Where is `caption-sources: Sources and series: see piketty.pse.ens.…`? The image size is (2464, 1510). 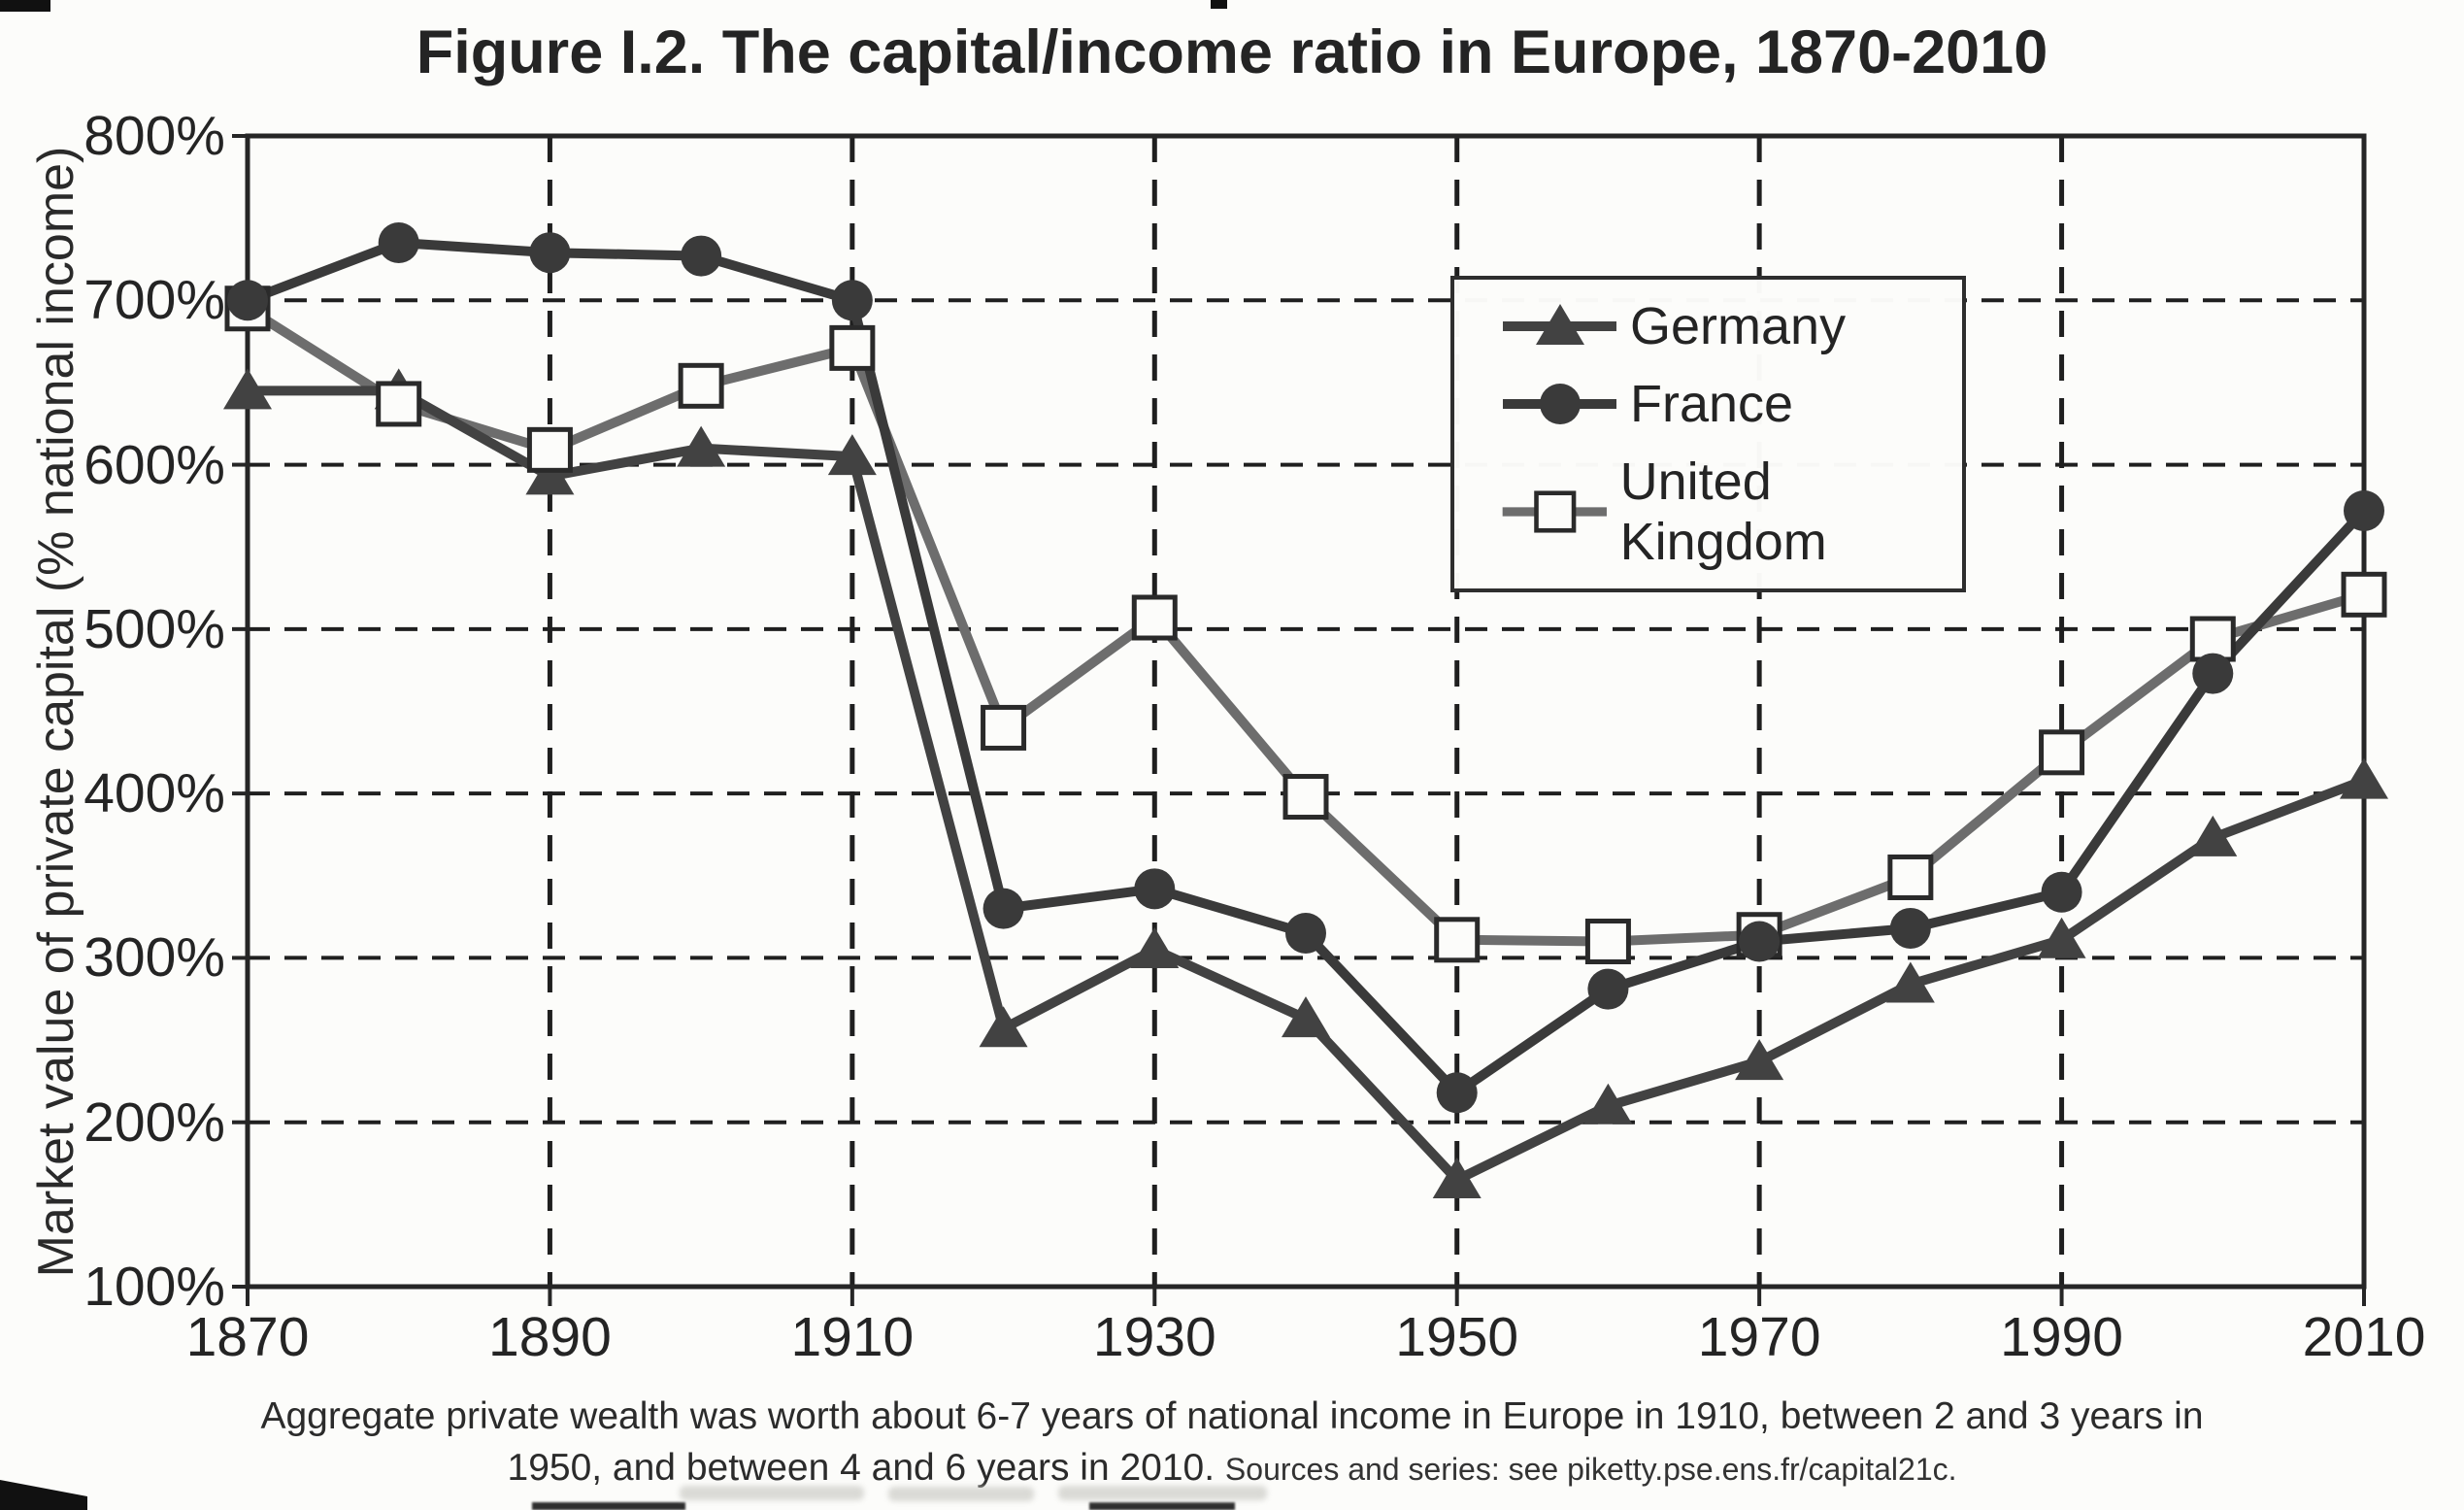
caption-sources: Sources and series: see piketty.pse.ens.… is located at coordinates (1590, 1469).